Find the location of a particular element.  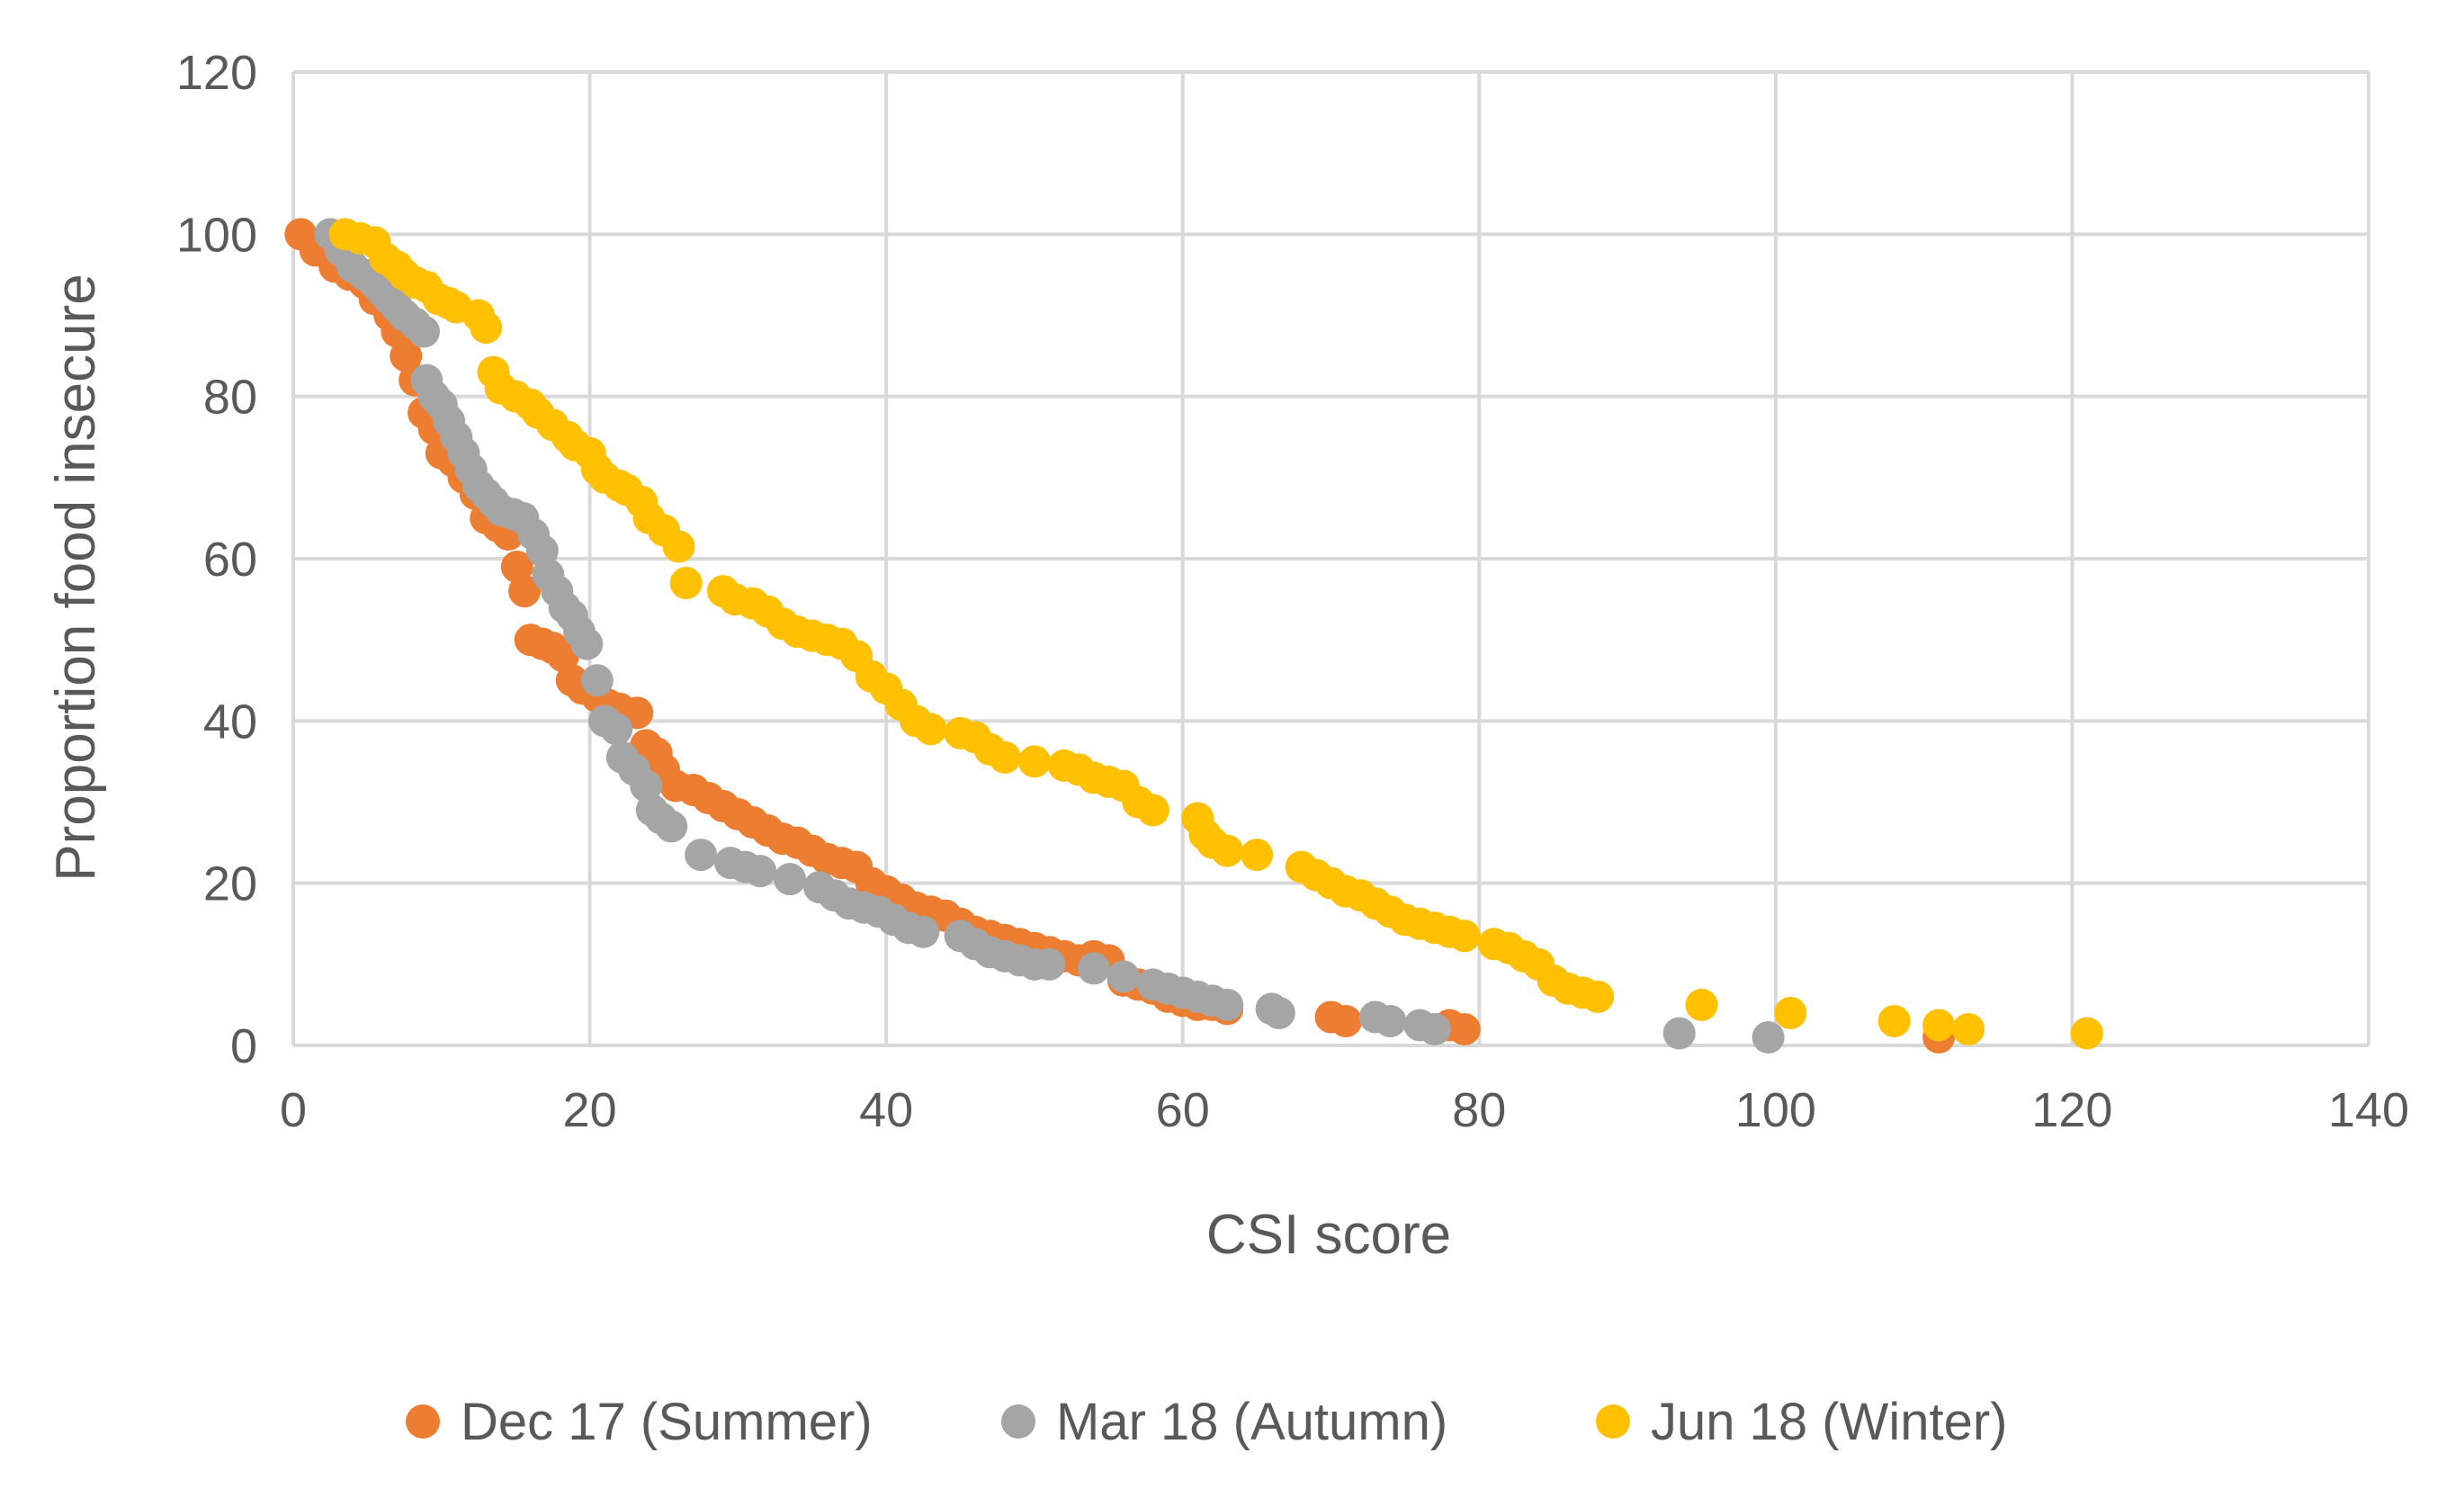

x-tick-label: 80 is located at coordinates (1479, 1110).